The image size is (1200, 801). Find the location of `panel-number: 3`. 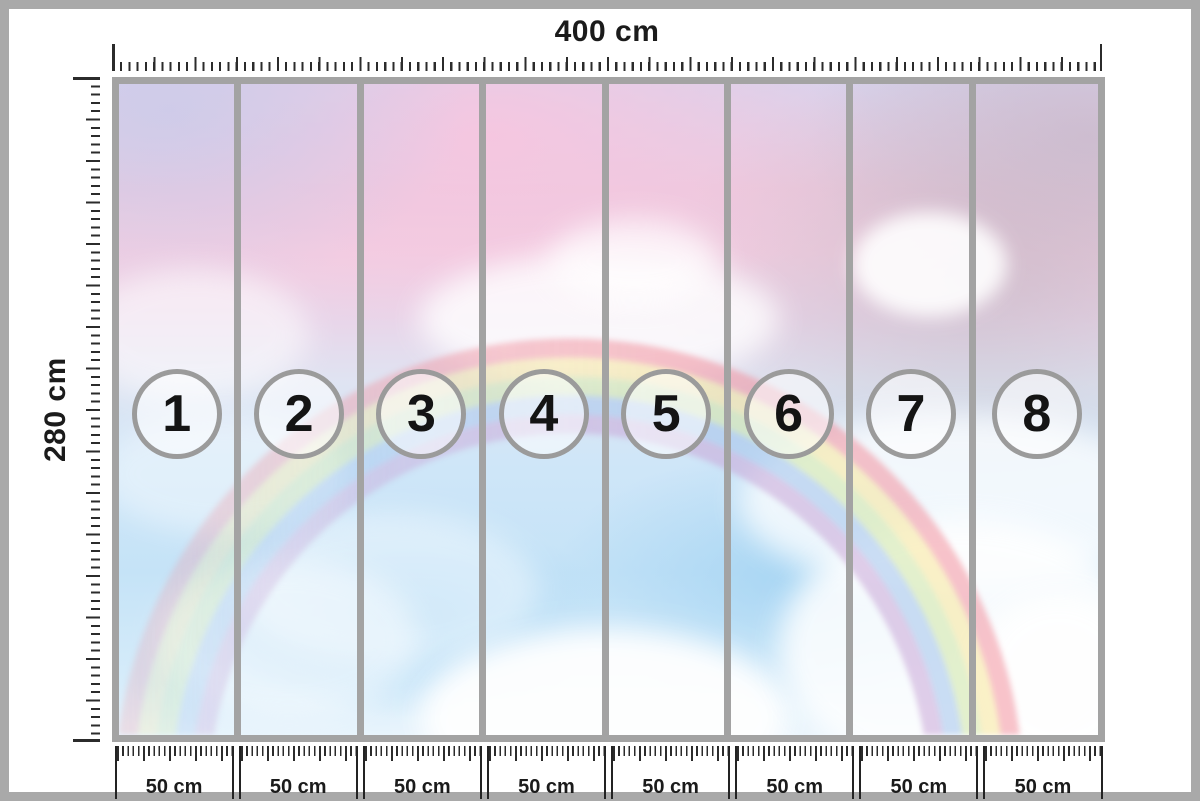

panel-number: 3 is located at coordinates (421, 414).